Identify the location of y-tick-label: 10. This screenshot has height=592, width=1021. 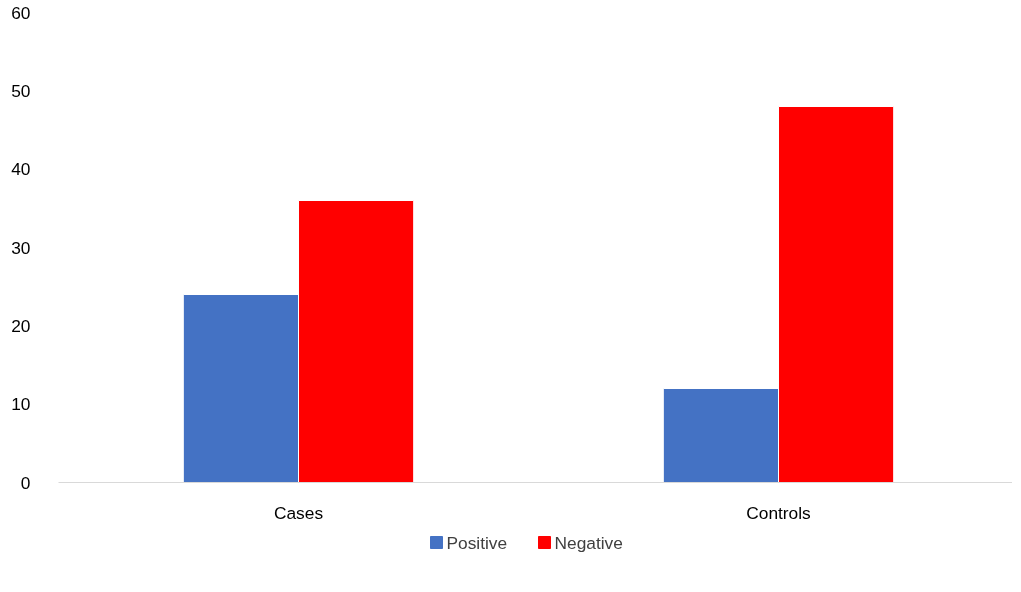
(21, 404).